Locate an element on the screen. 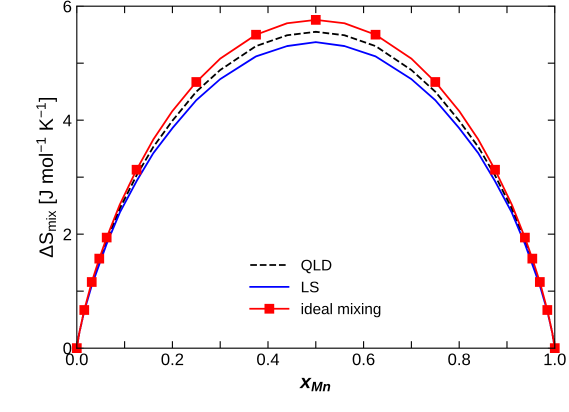 This screenshot has height=412, width=569. x-tick-label: 0.4 is located at coordinates (268, 359).